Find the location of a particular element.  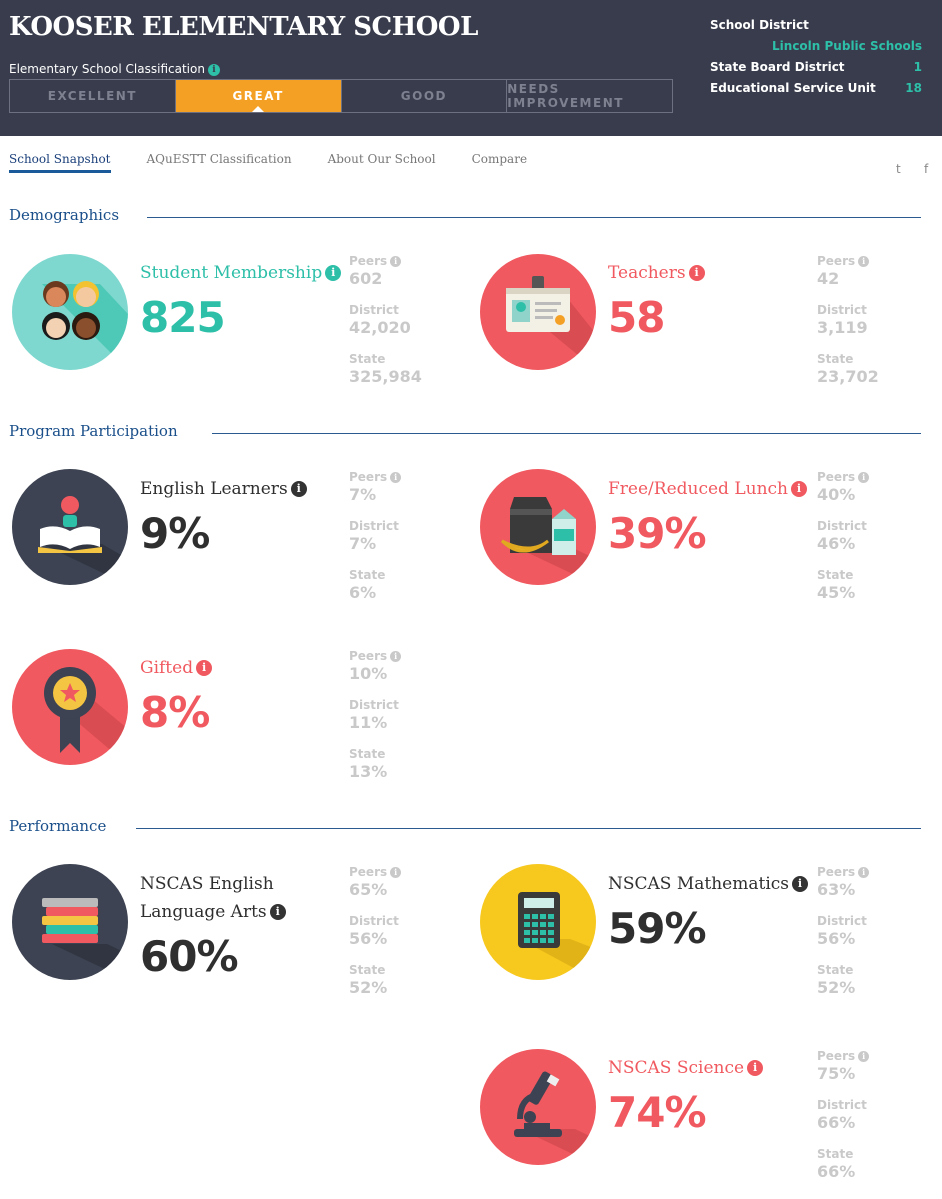

peers-value: 7% is located at coordinates (363, 494).